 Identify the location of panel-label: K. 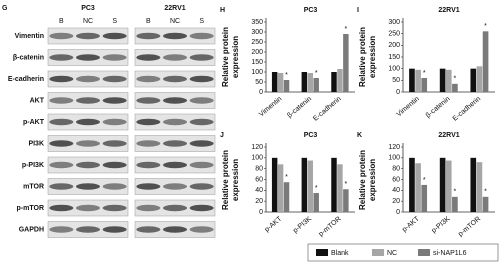
(359, 135).